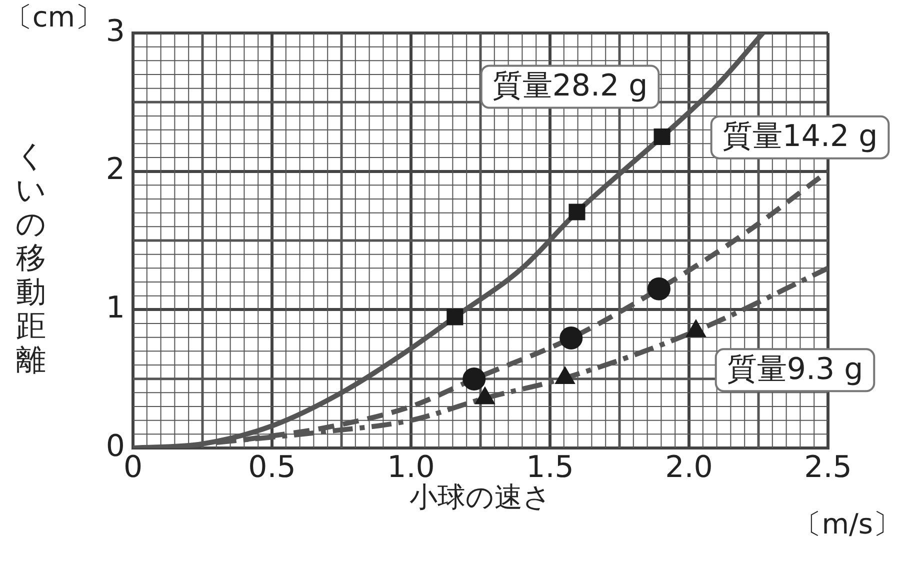 The width and height of the screenshot is (909, 564). What do you see at coordinates (847, 523) in the screenshot?
I see `text: 〔m/s〕` at bounding box center [847, 523].